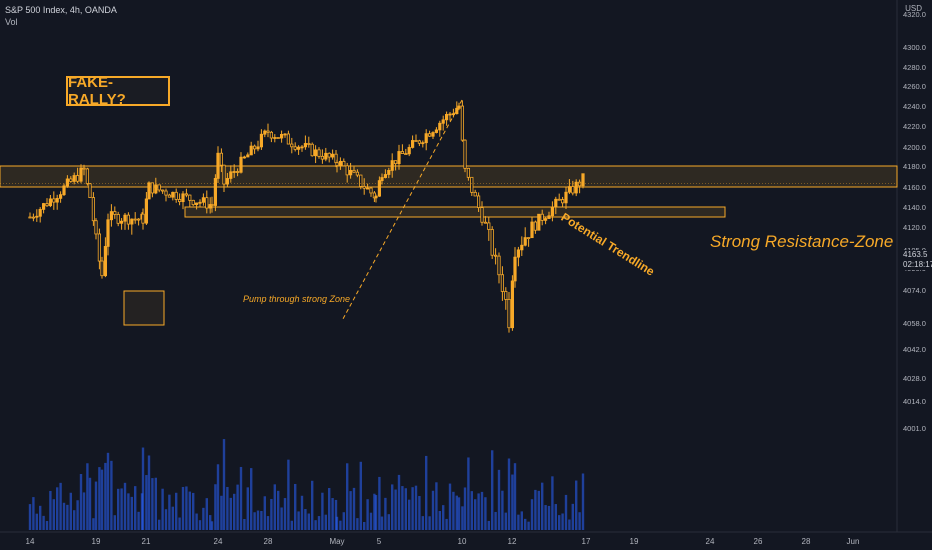 This screenshot has height=550, width=932. I want to click on volume-label: Vol, so click(11, 22).